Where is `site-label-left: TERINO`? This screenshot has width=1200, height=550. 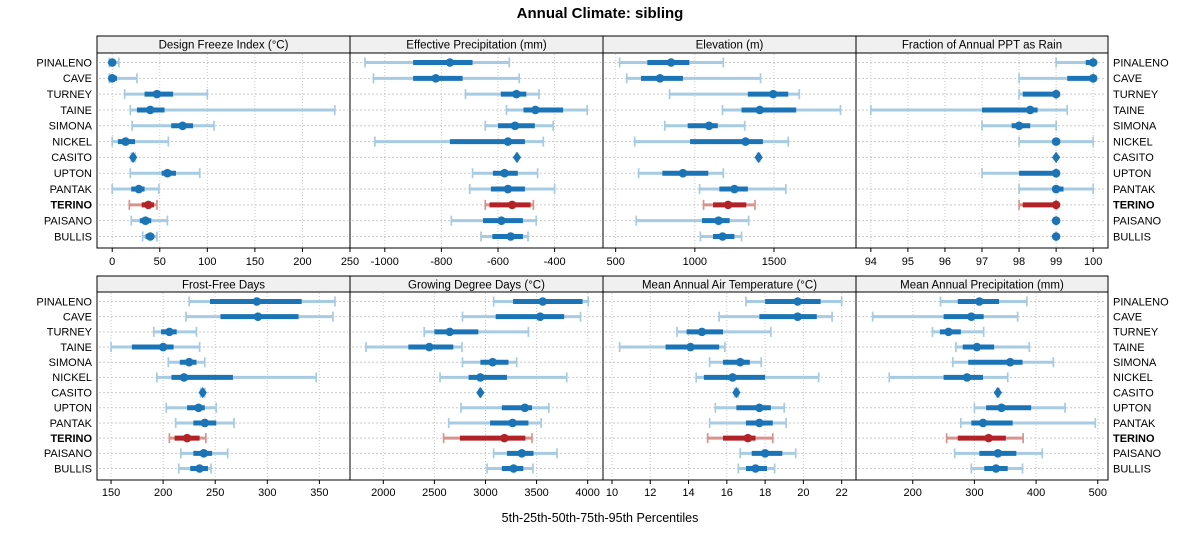
site-label-left: TERINO is located at coordinates (71, 206).